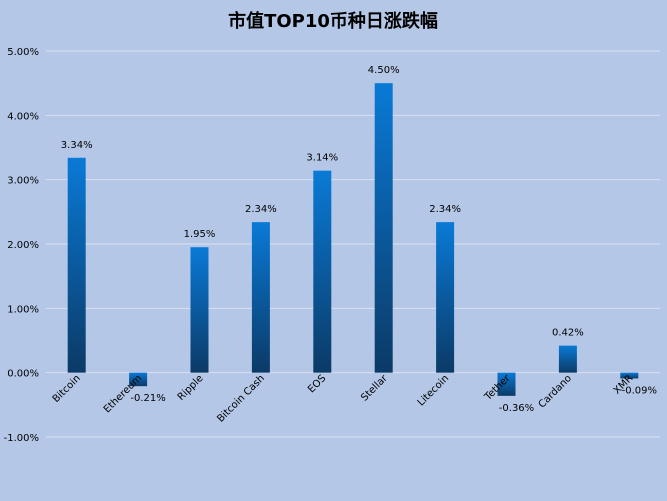 This screenshot has height=501, width=667. What do you see at coordinates (568, 333) in the screenshot?
I see `data-label: 0.42%` at bounding box center [568, 333].